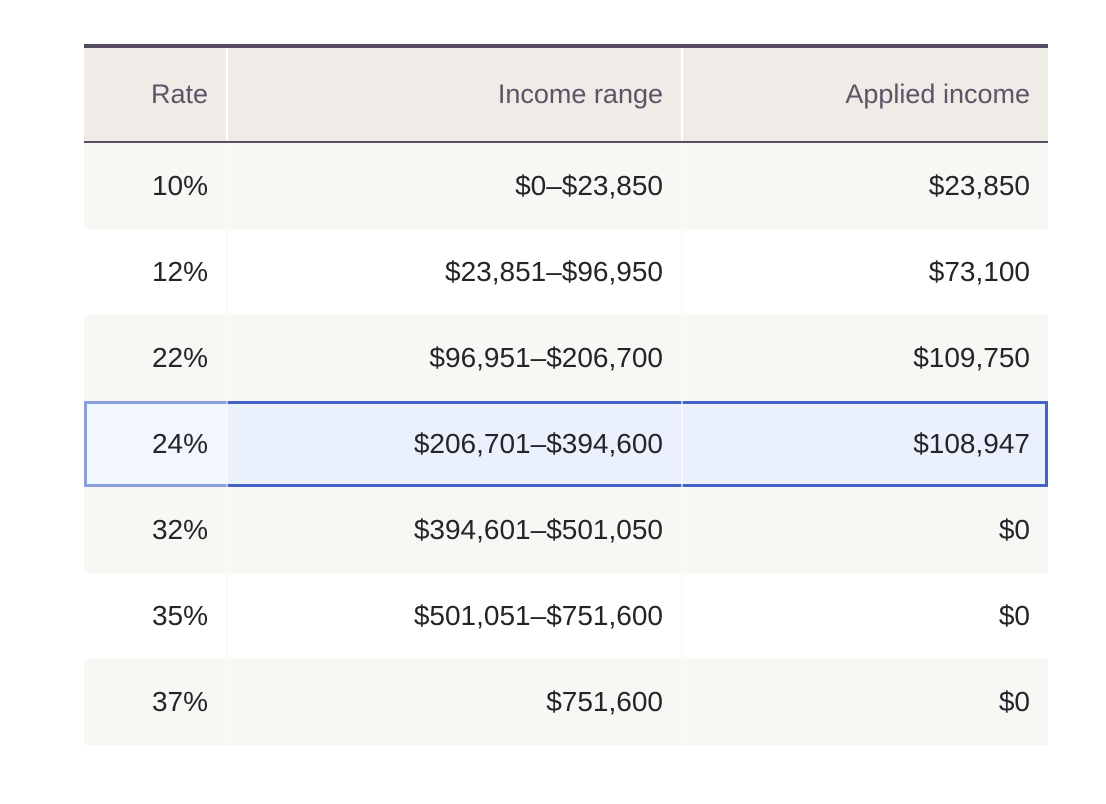 Image resolution: width=1106 pixels, height=804 pixels. What do you see at coordinates (453, 616) in the screenshot?
I see `income-range-cell: $501,051–$751,600` at bounding box center [453, 616].